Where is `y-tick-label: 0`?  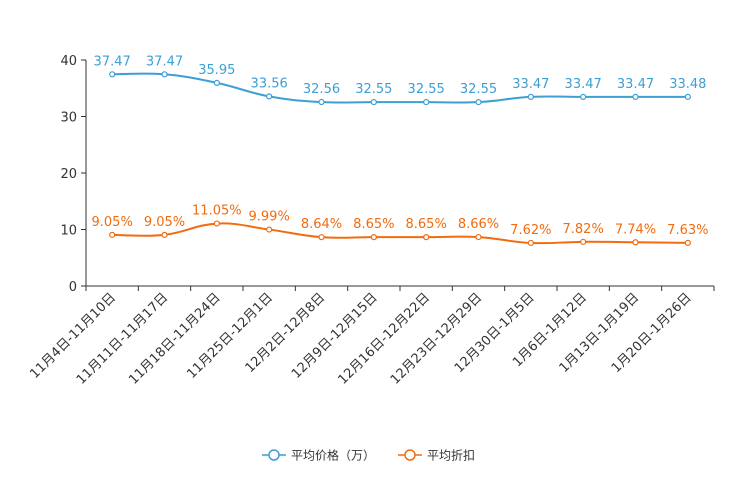
y-tick-label: 0 is located at coordinates (73, 287).